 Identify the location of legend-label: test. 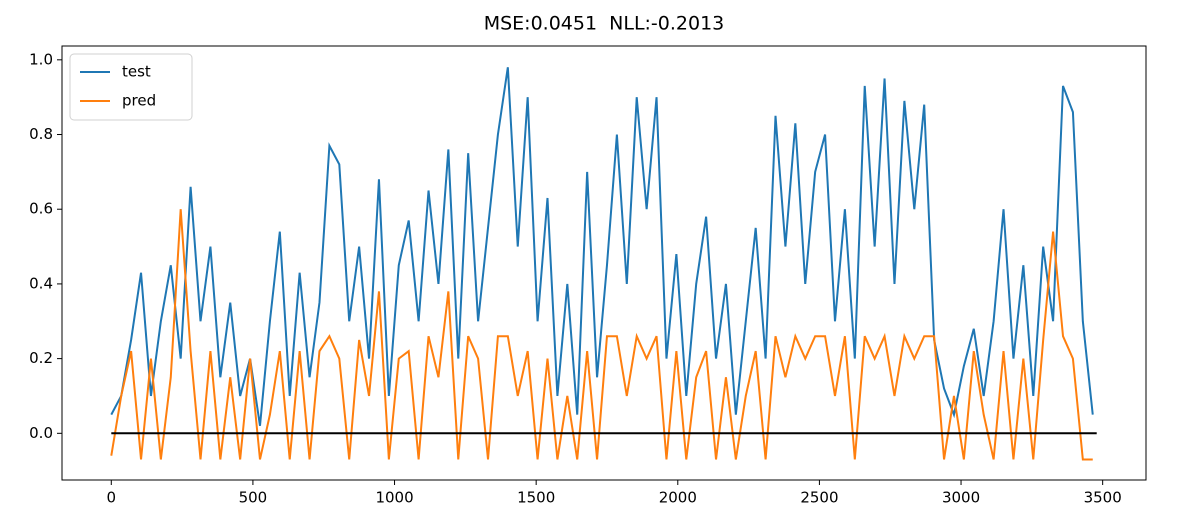
(136, 72).